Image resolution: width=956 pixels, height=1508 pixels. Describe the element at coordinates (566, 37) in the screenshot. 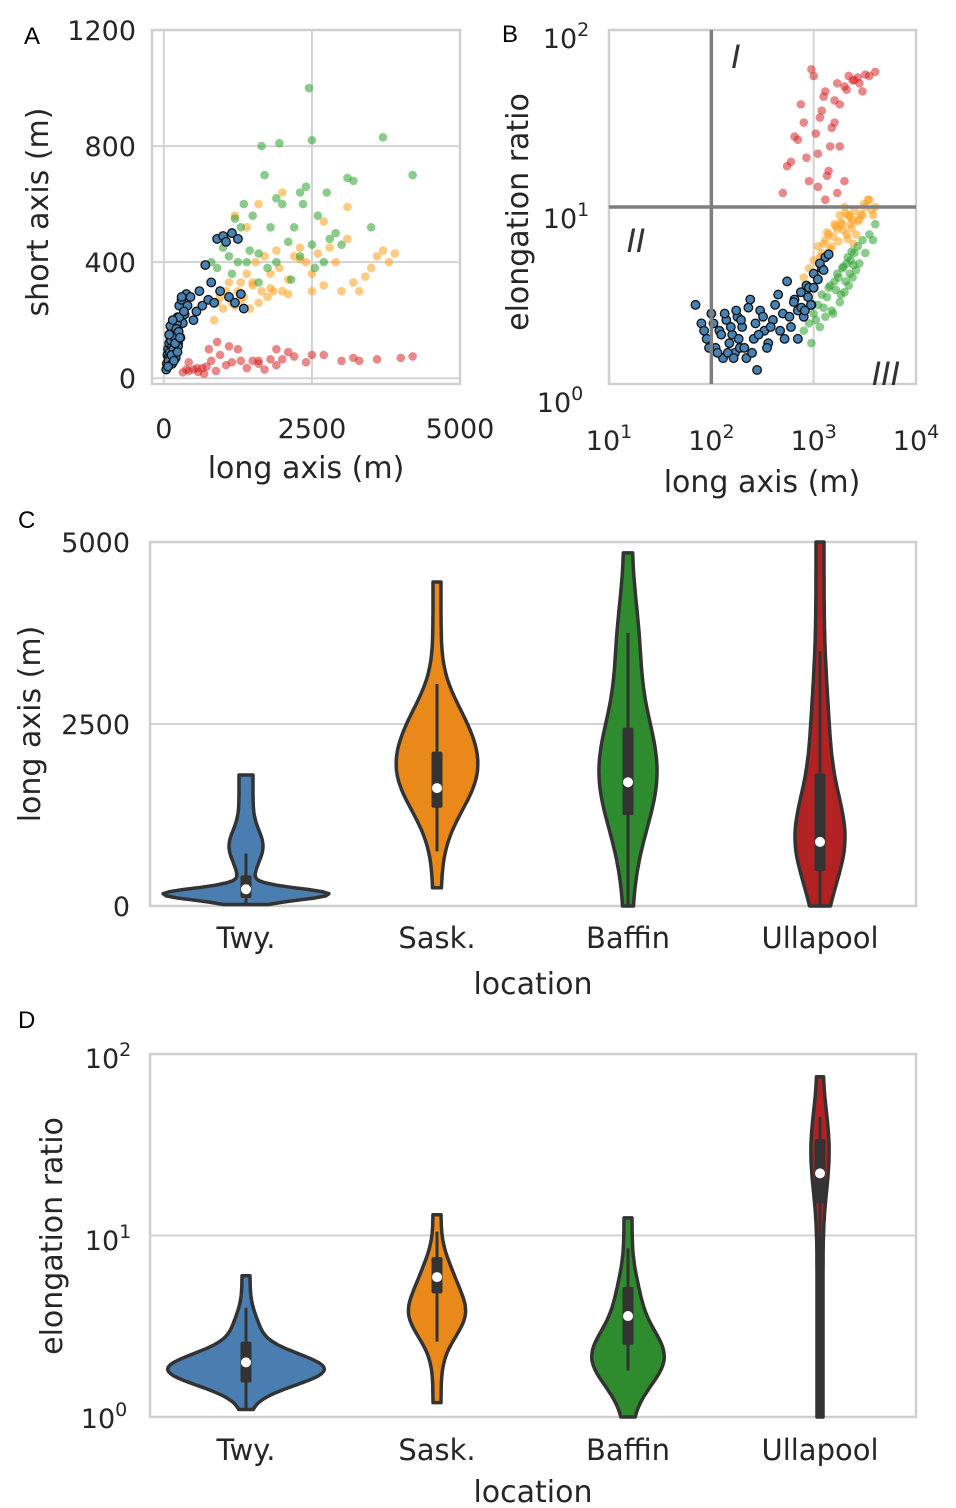

I see `y-tick-label: 10²` at that location.